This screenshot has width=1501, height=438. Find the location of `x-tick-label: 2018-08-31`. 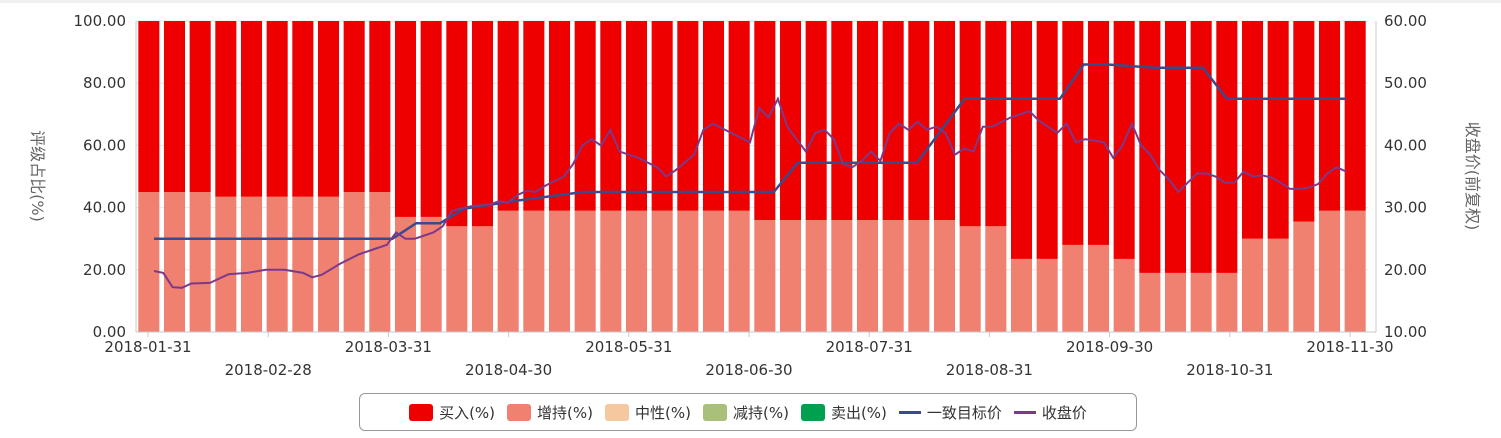

x-tick-label: 2018-08-31 is located at coordinates (989, 370).